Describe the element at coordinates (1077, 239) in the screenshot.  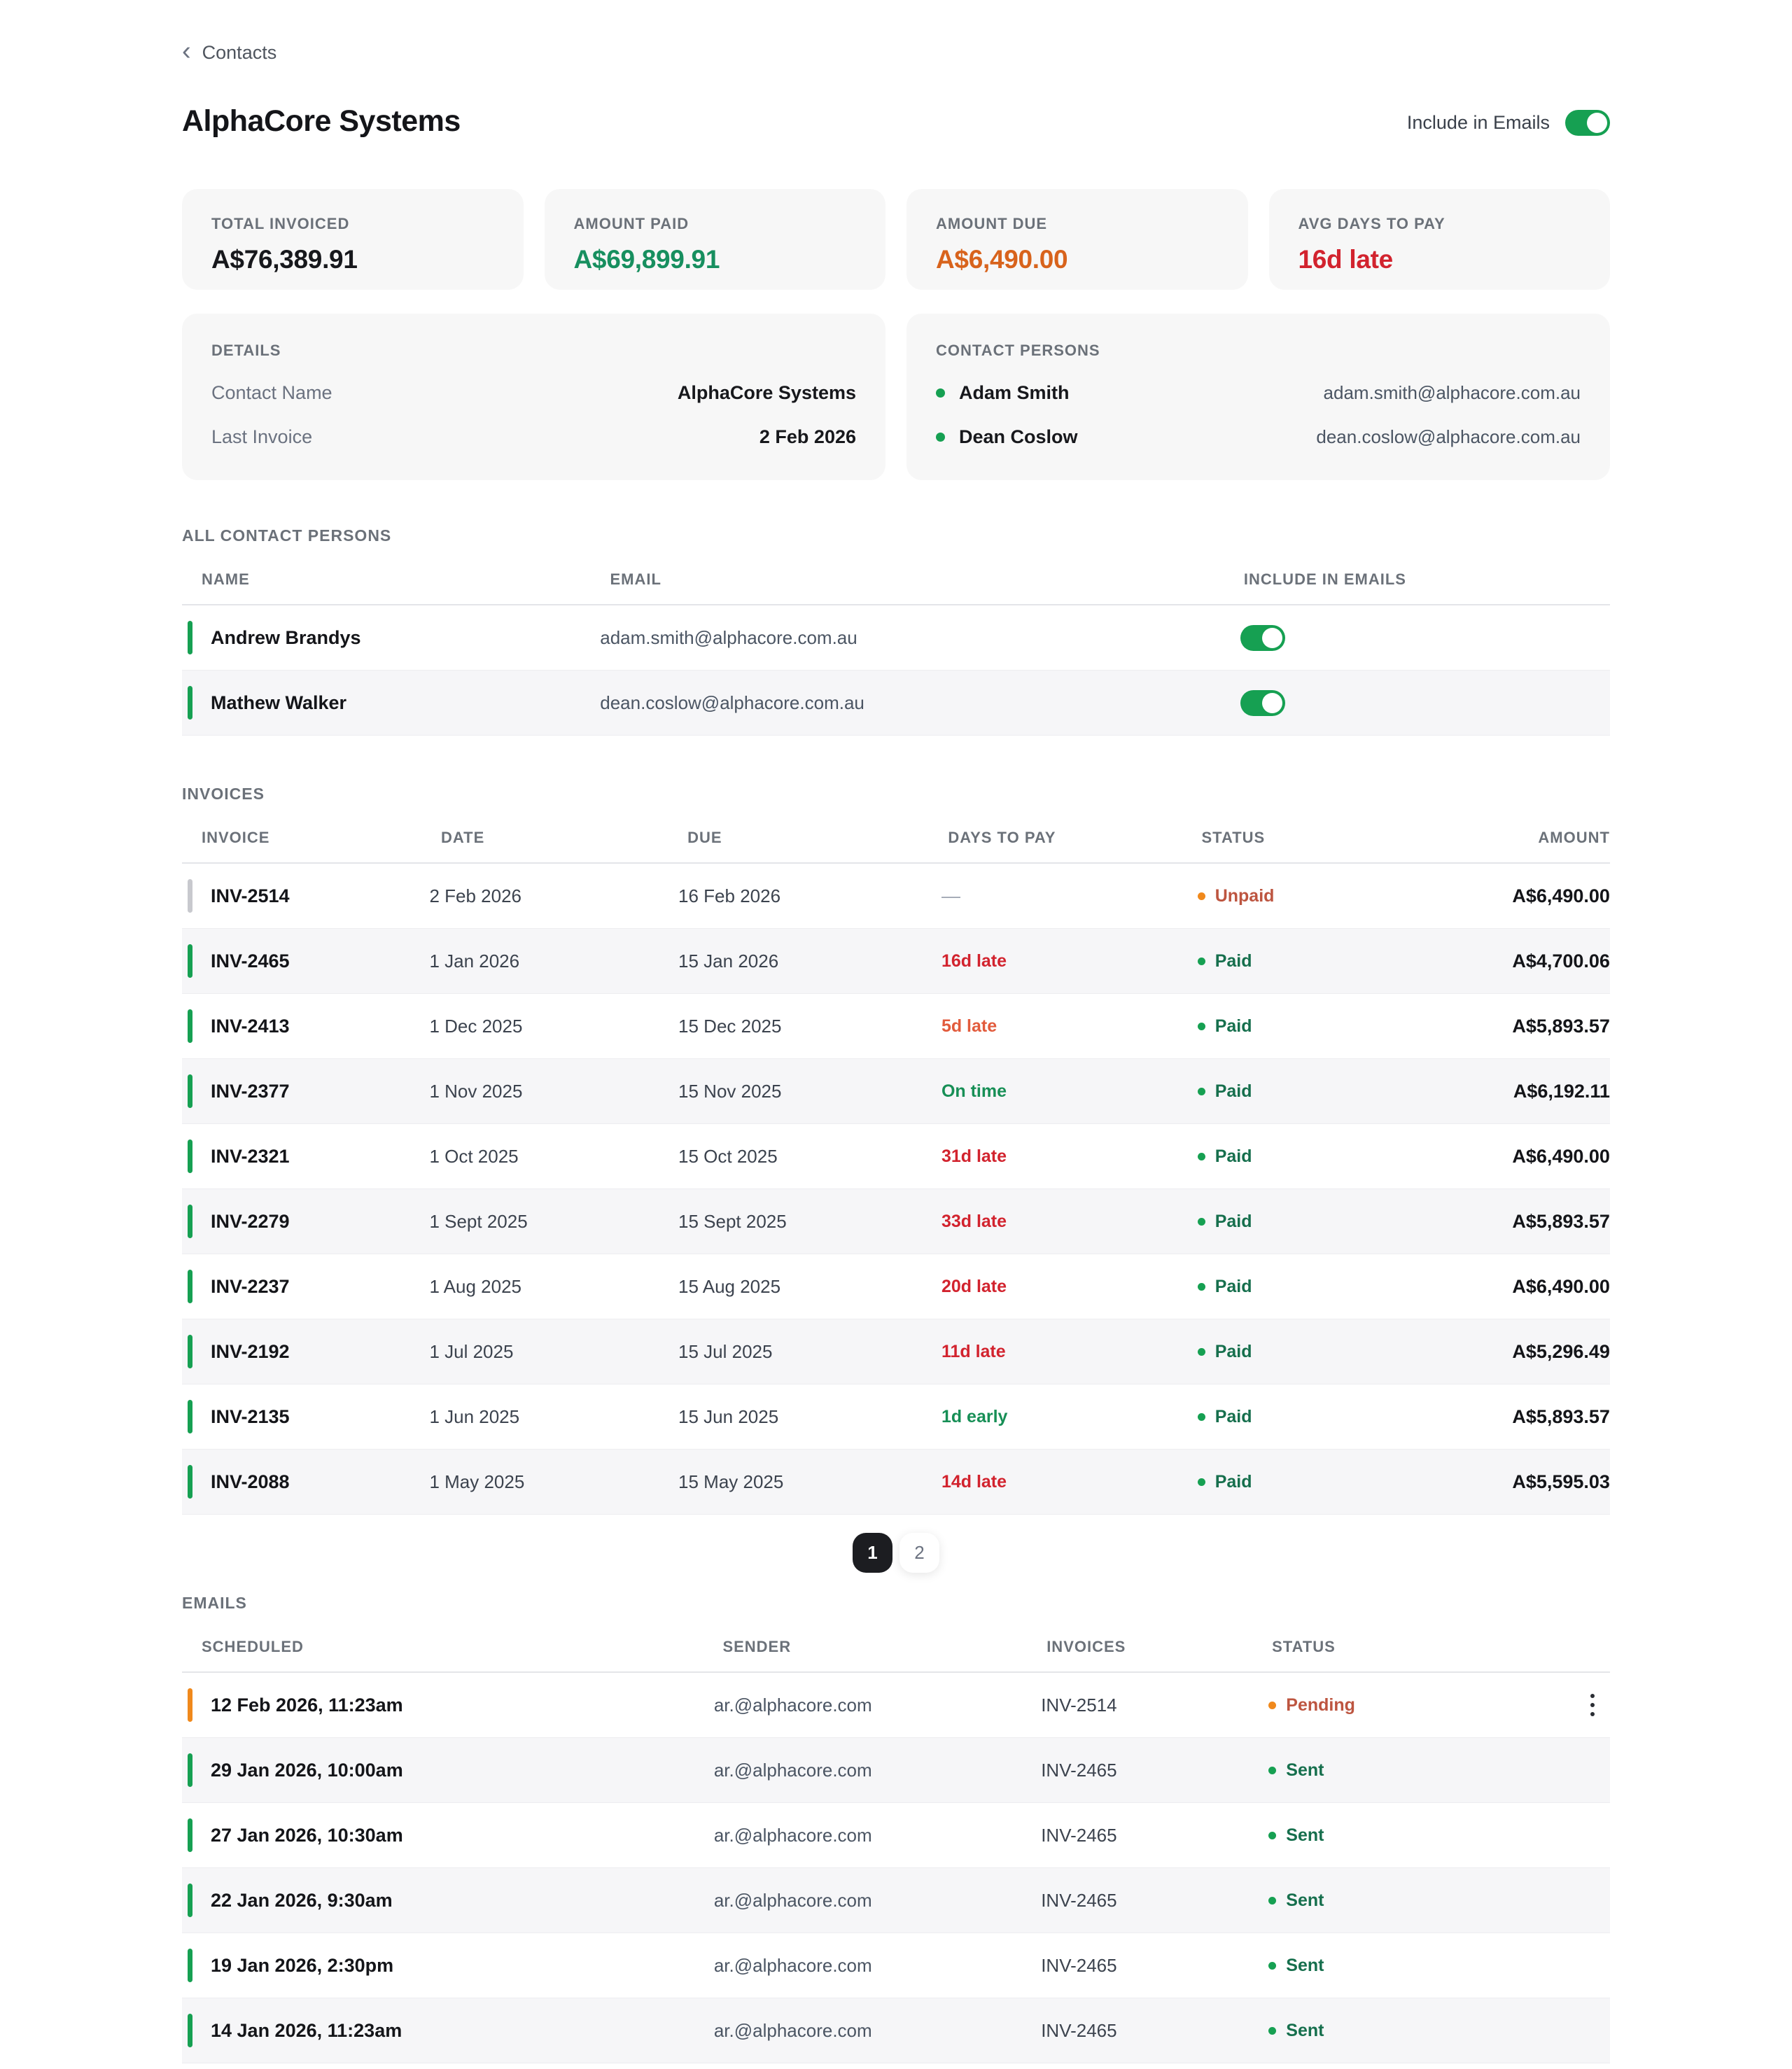
I see `stat-amount-due: AMOUNT DUE A$6,490.00` at that location.